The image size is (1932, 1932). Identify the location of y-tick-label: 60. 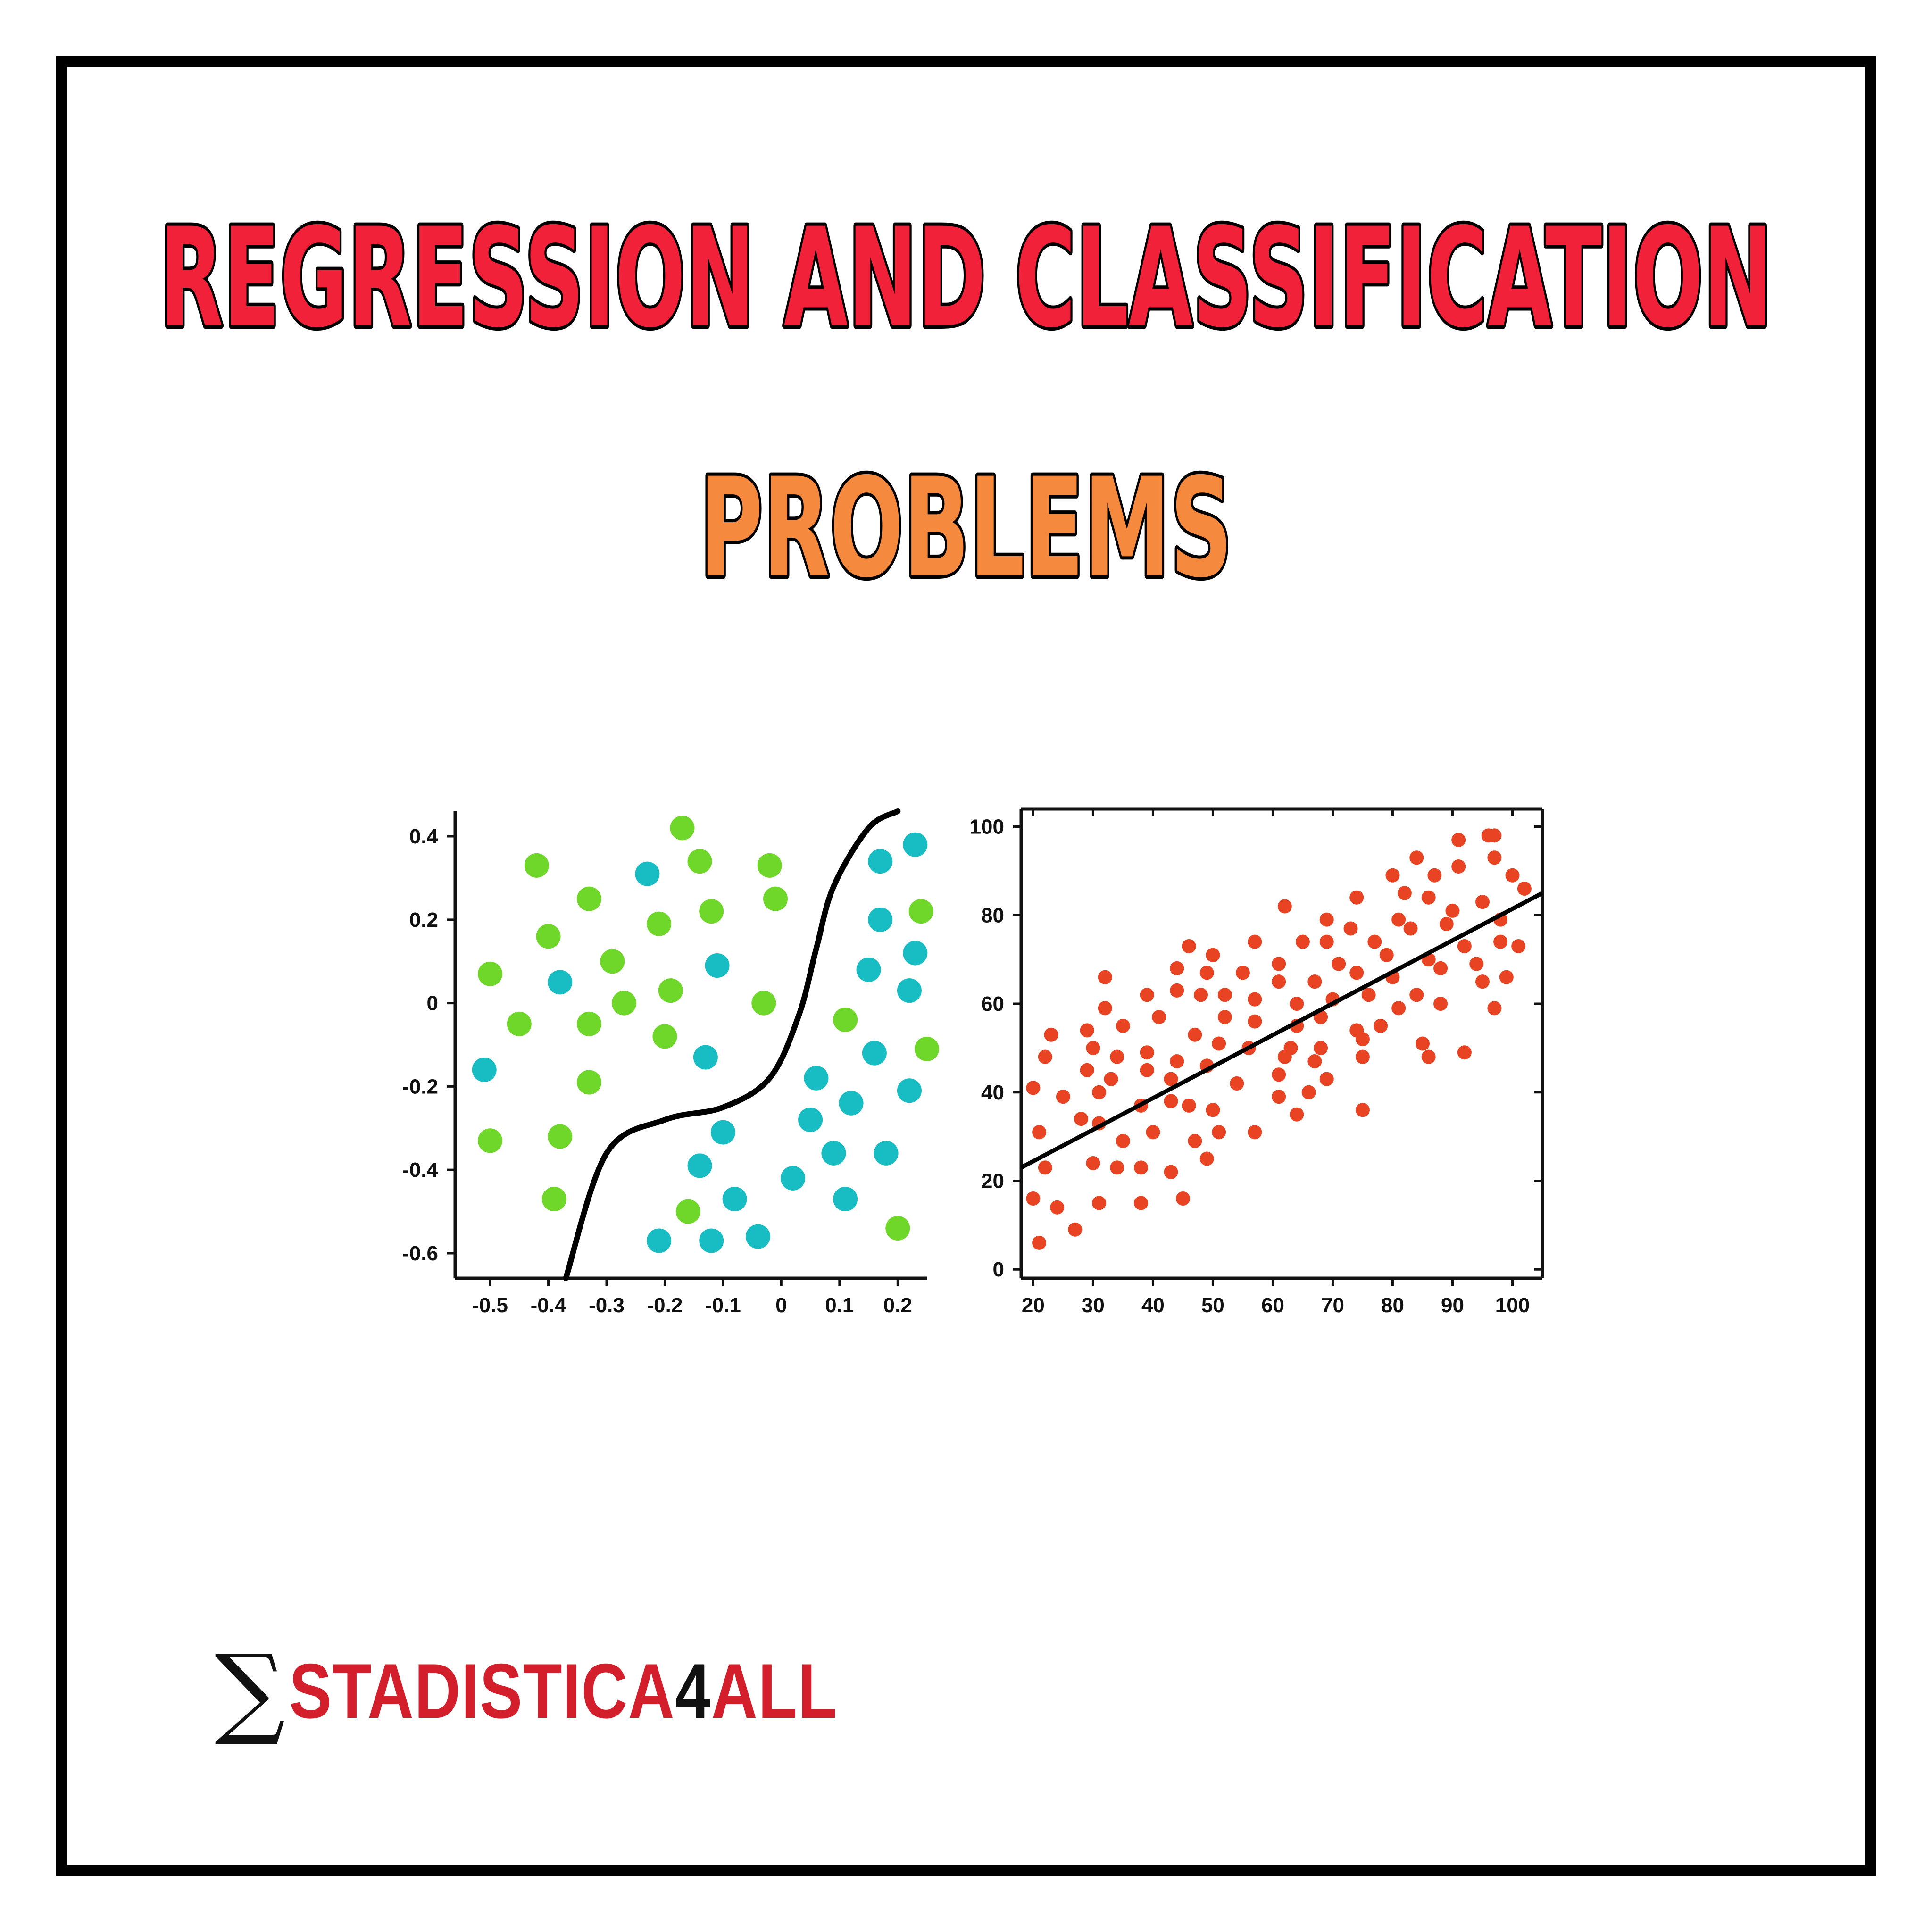
(993, 1004).